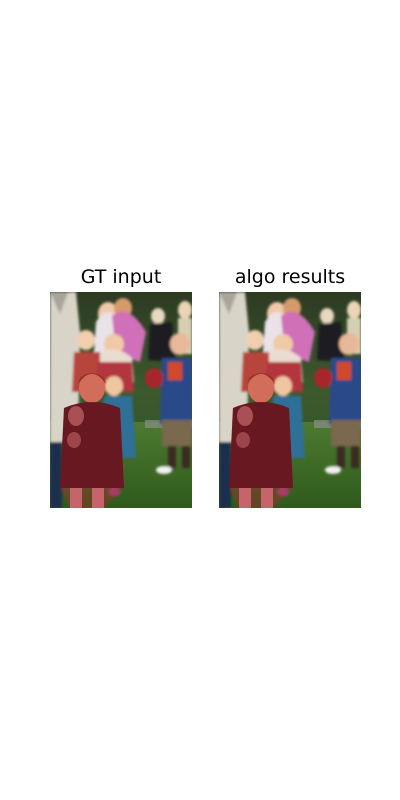 Image resolution: width=400 pixels, height=800 pixels. Describe the element at coordinates (121, 277) in the screenshot. I see `gt-input-title: GT input` at that location.